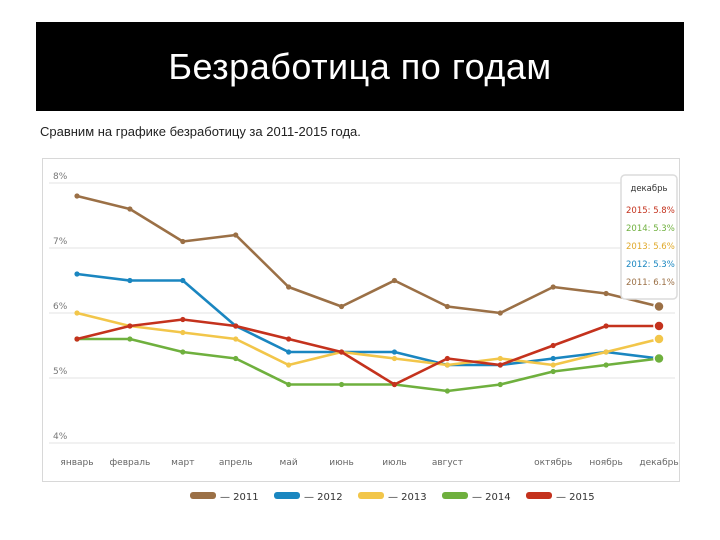  I want to click on title-bar: Безработица по годам, so click(360, 66).